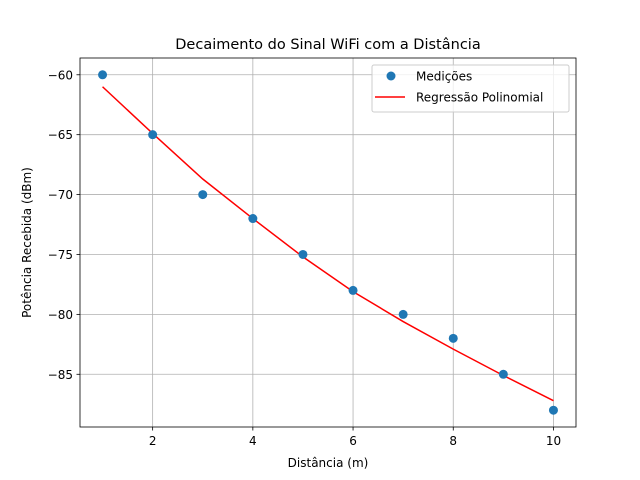 This screenshot has width=640, height=480. What do you see at coordinates (553, 441) in the screenshot?
I see `x-tick-label: 10` at bounding box center [553, 441].